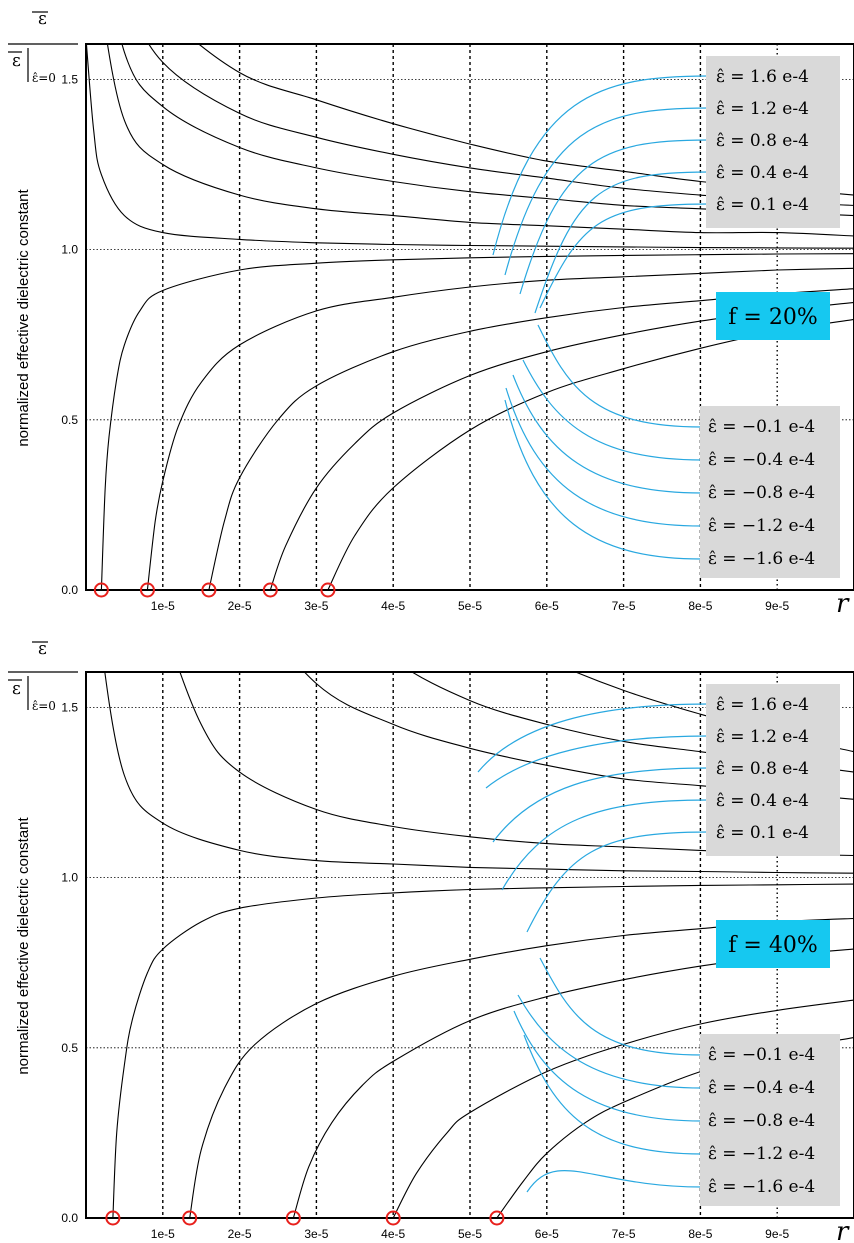 This screenshot has width=854, height=1243. What do you see at coordinates (624, 606) in the screenshot?
I see `x-tick-label: 7e-5` at bounding box center [624, 606].